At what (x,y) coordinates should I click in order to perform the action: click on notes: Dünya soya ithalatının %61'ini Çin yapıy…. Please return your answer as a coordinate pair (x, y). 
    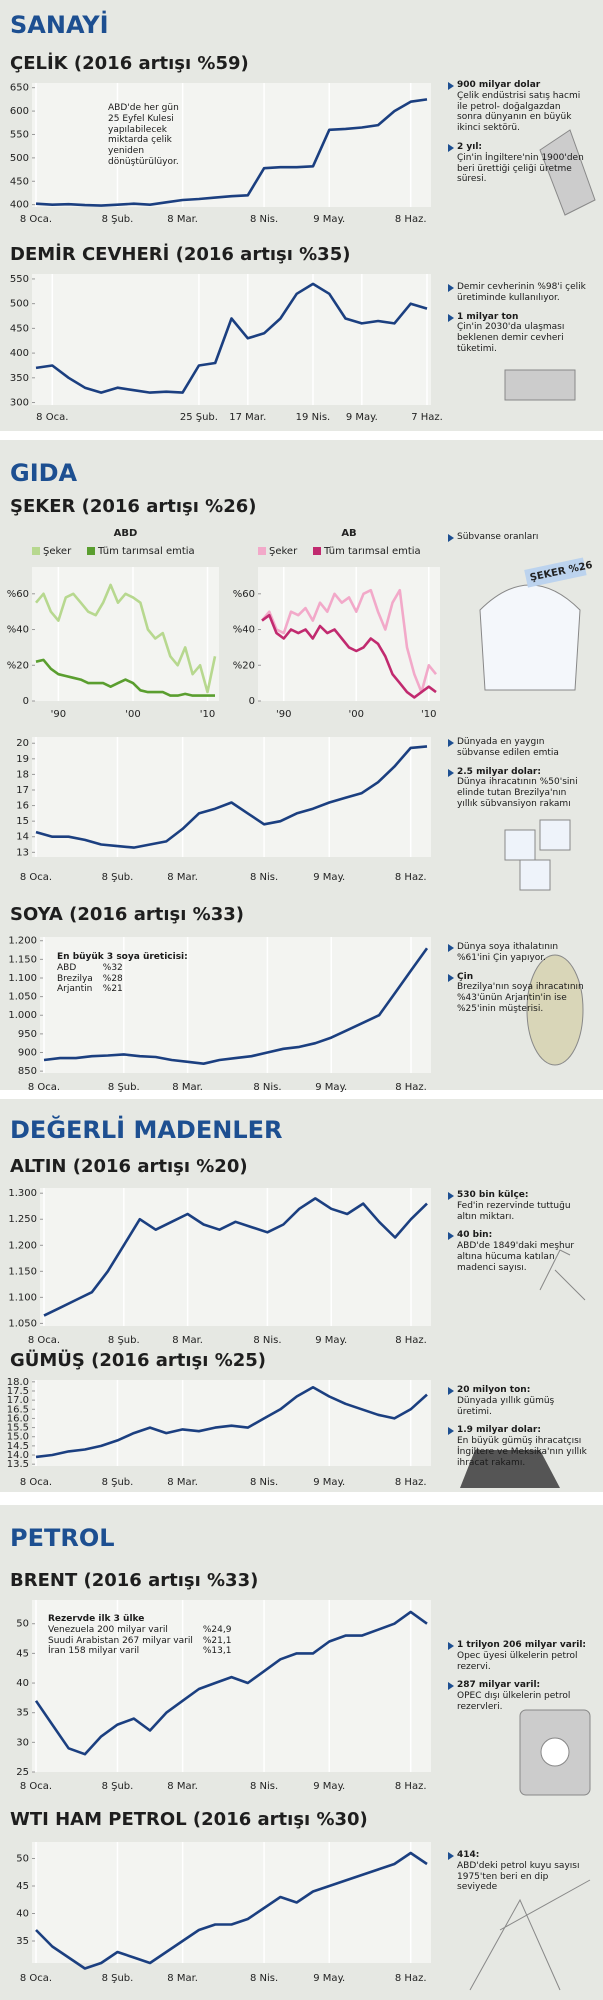
    Looking at the image, I should click on (517, 982).